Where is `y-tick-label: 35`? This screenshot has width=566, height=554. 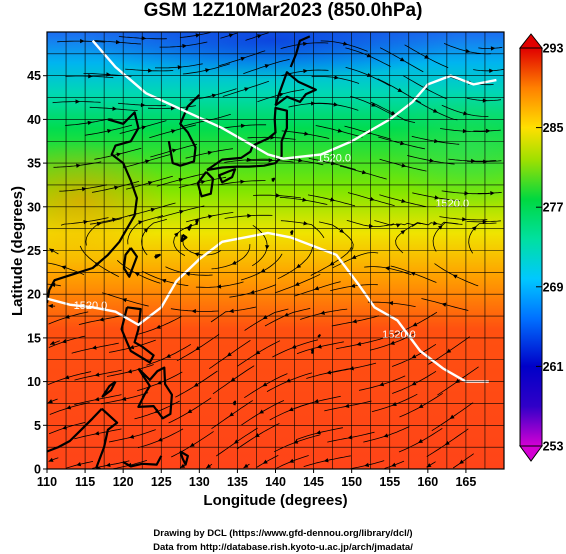 y-tick-label: 35 is located at coordinates (34, 164).